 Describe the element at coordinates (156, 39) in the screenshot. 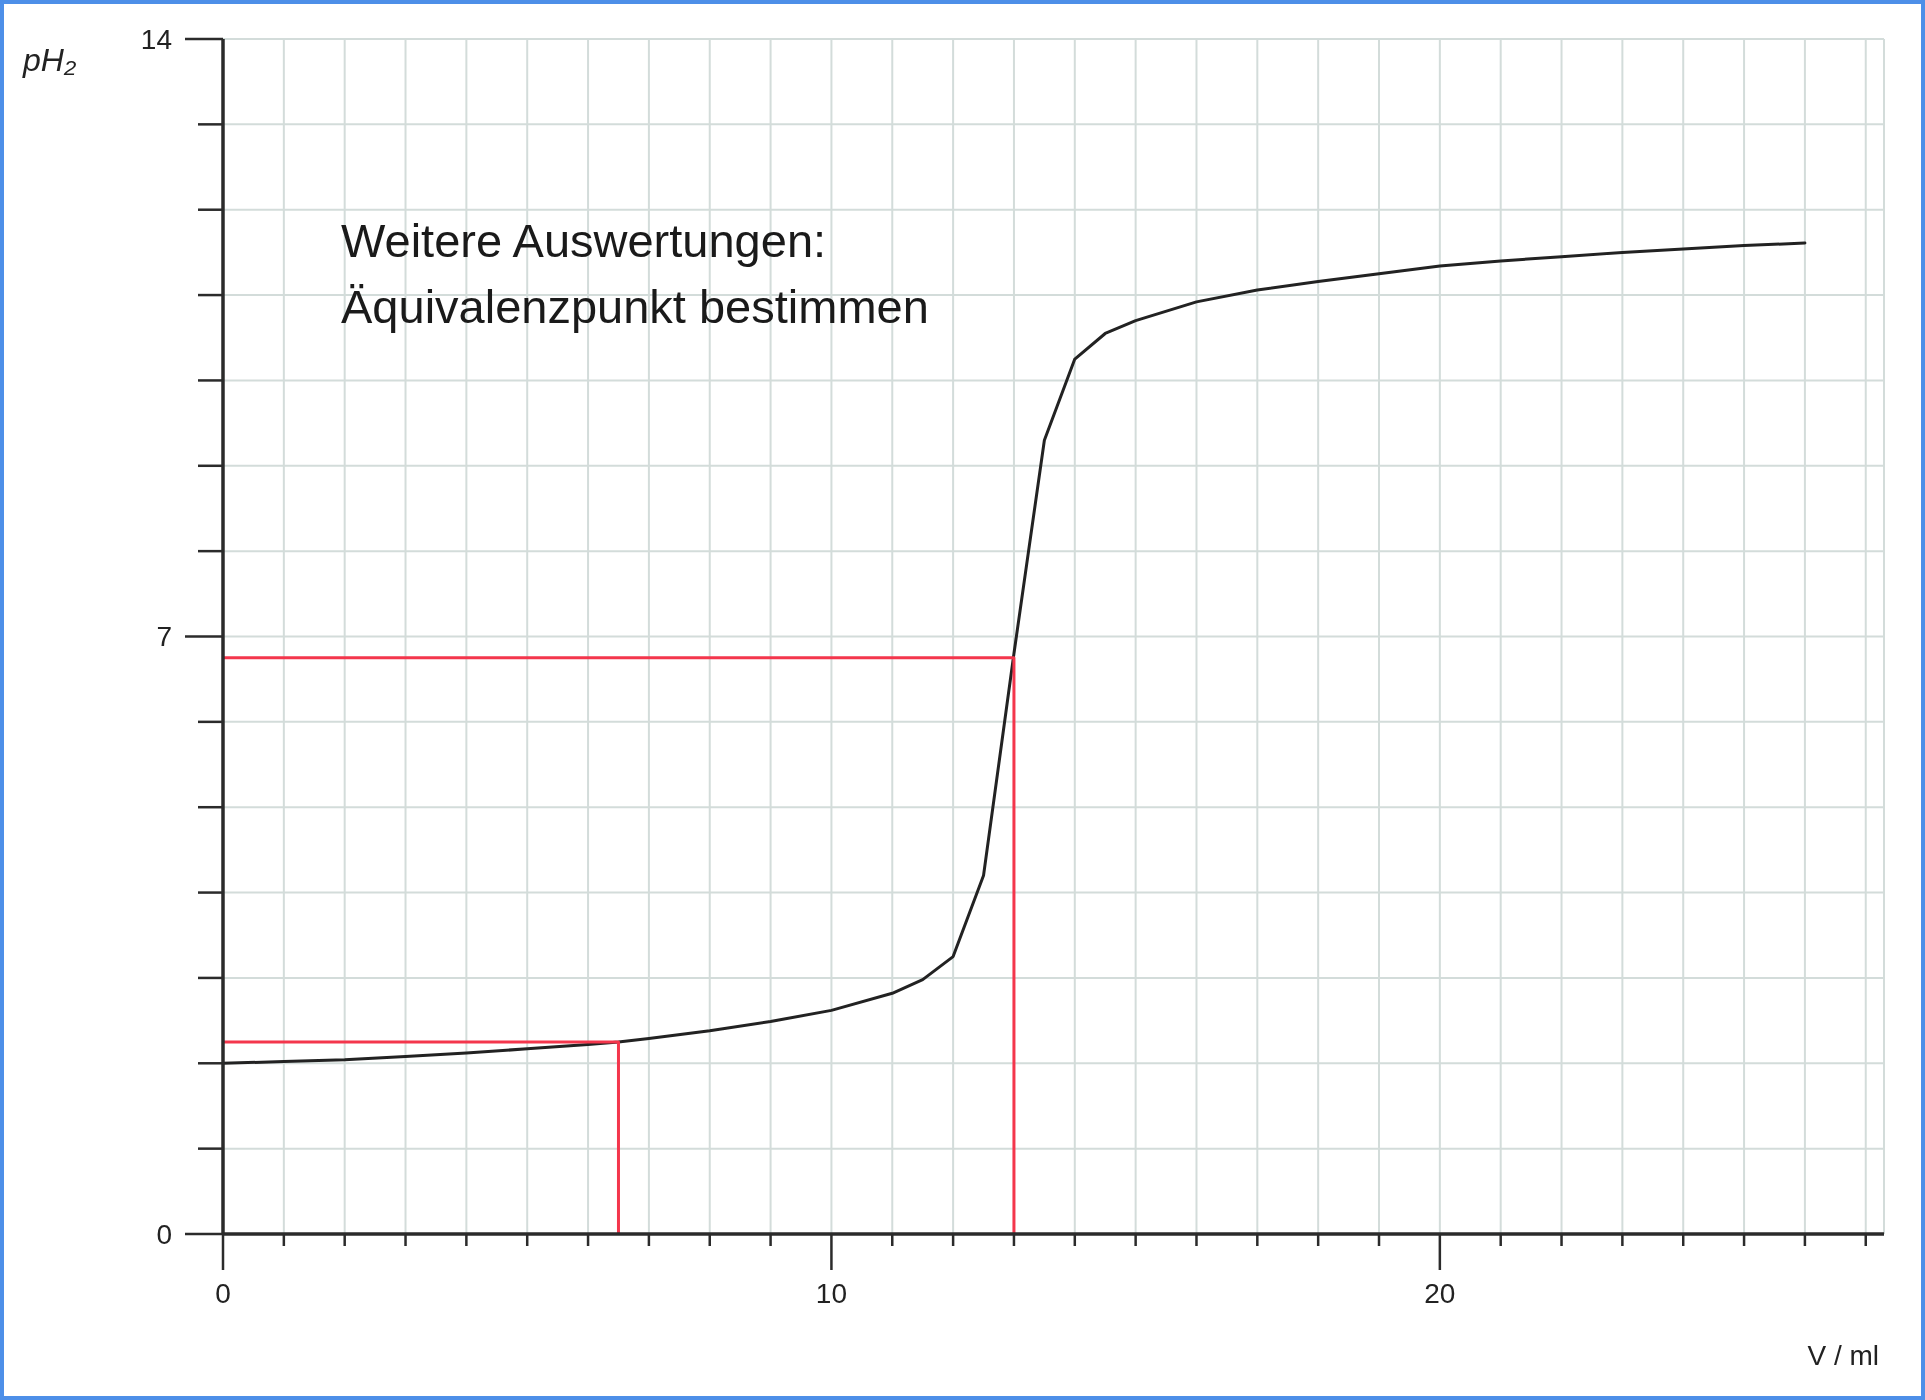

I see `y-tick-label: 14` at that location.